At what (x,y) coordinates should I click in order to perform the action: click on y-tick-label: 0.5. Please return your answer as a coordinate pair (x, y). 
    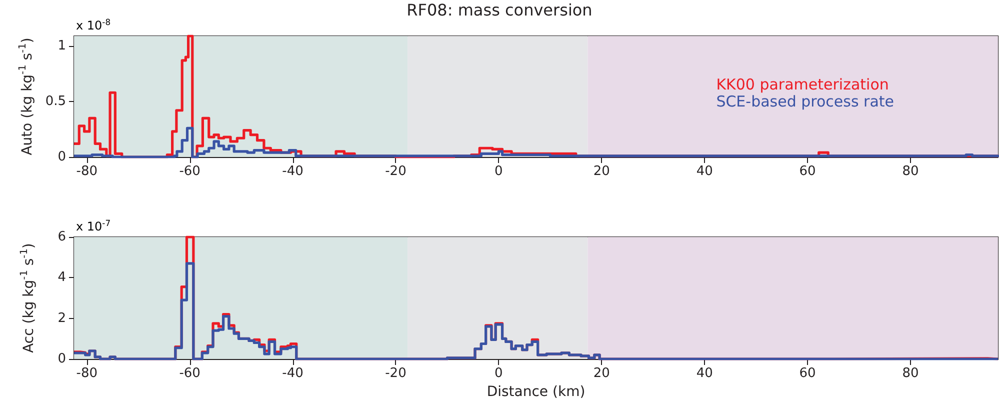
    Looking at the image, I should click on (55, 101).